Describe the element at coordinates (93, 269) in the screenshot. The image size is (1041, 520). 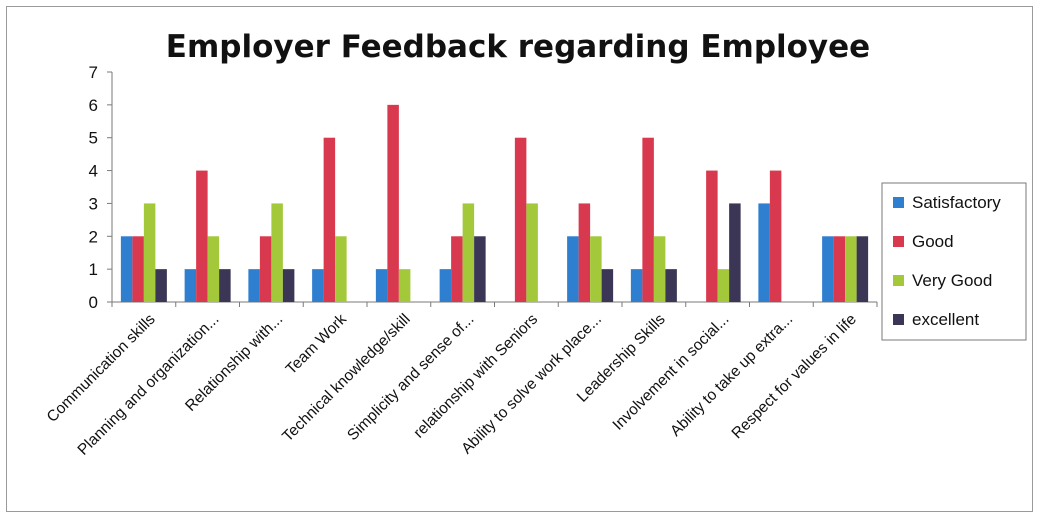
I see `y-tick-label: 1` at that location.